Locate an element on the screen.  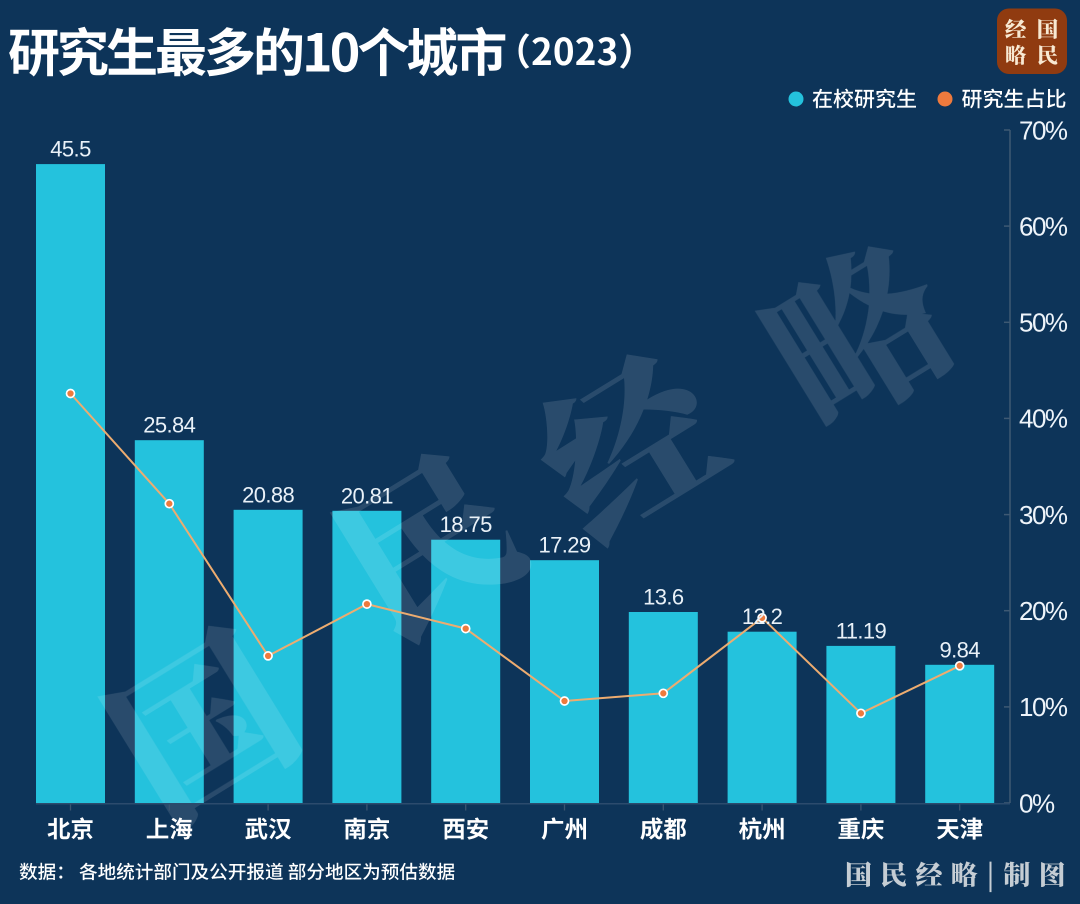
svg-text: 9.84 is located at coordinates (959, 649).